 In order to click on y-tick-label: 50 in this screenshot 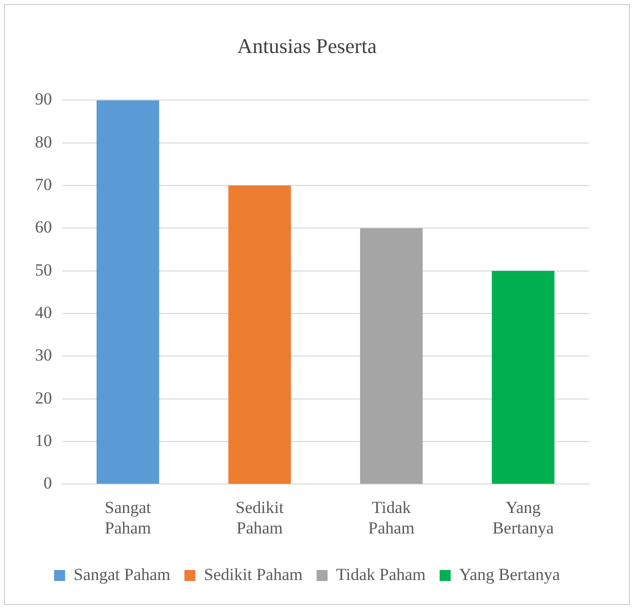, I will do `click(43, 270)`.